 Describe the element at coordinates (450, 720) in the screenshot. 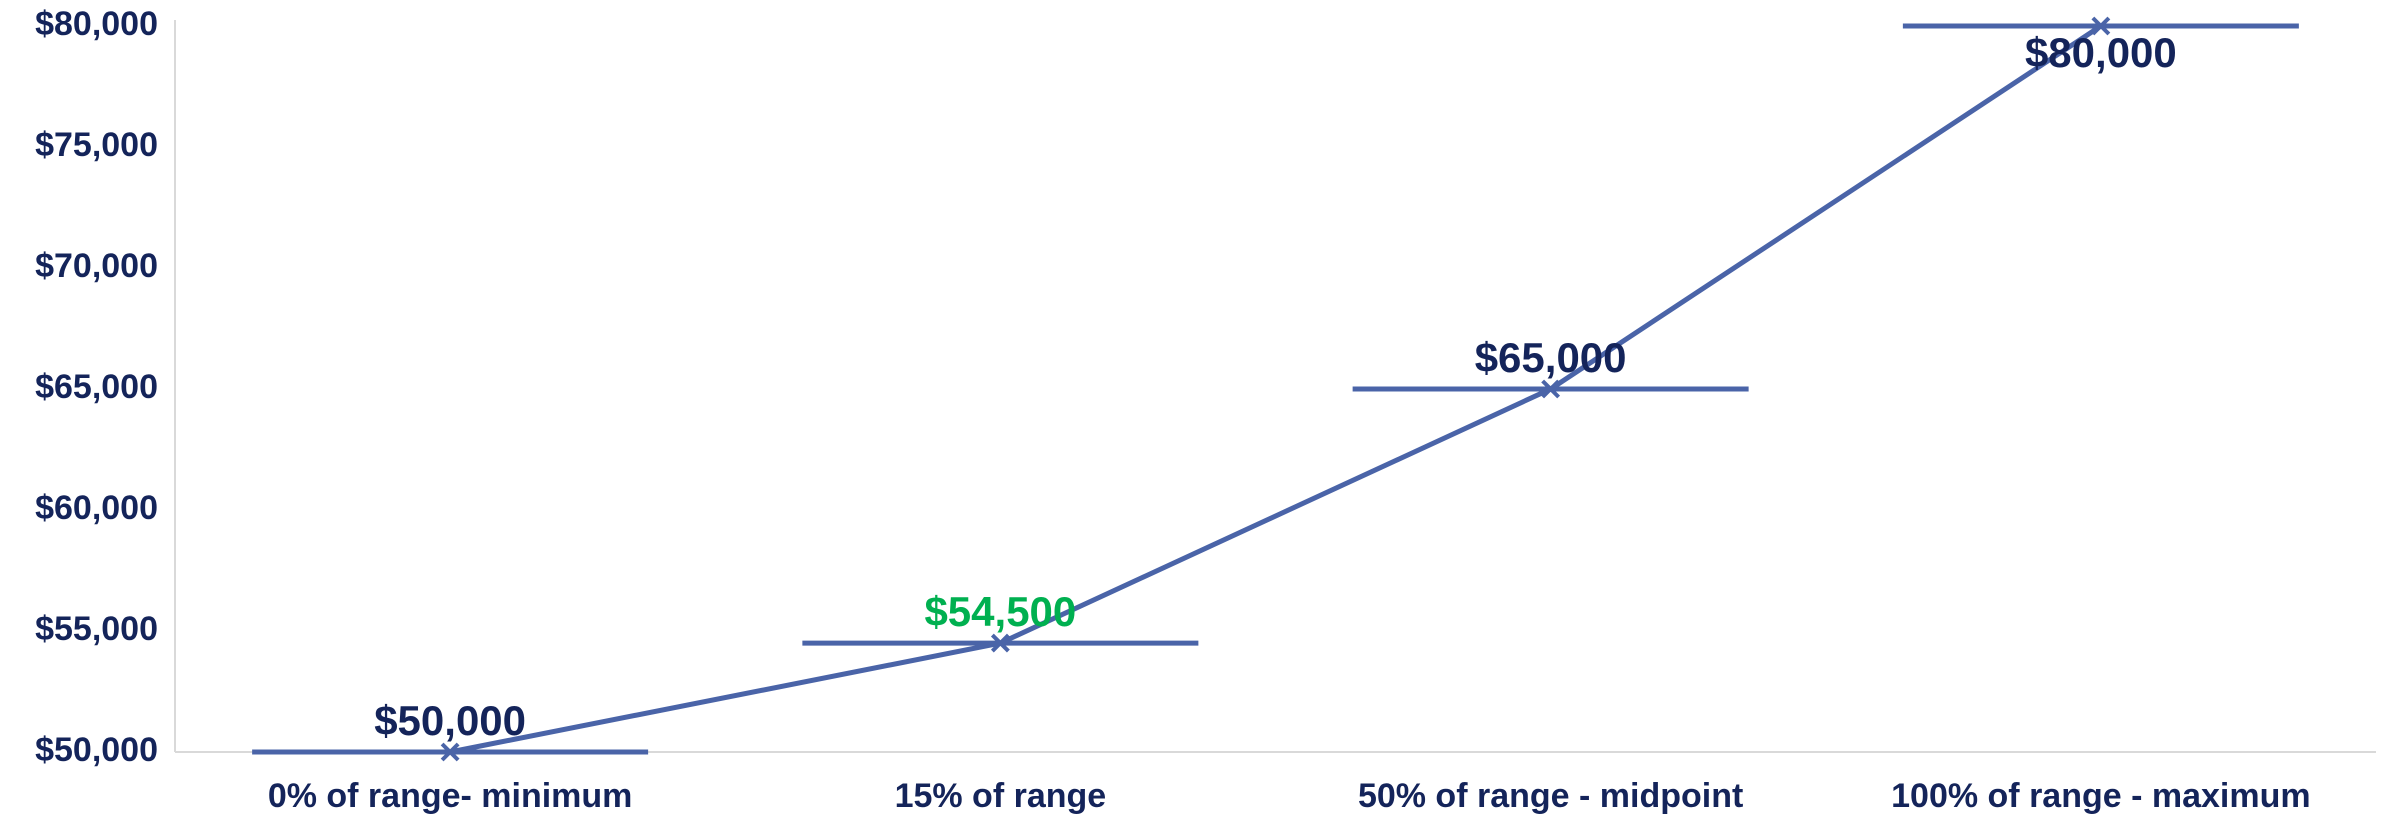

I see `data-label: $50,000` at that location.